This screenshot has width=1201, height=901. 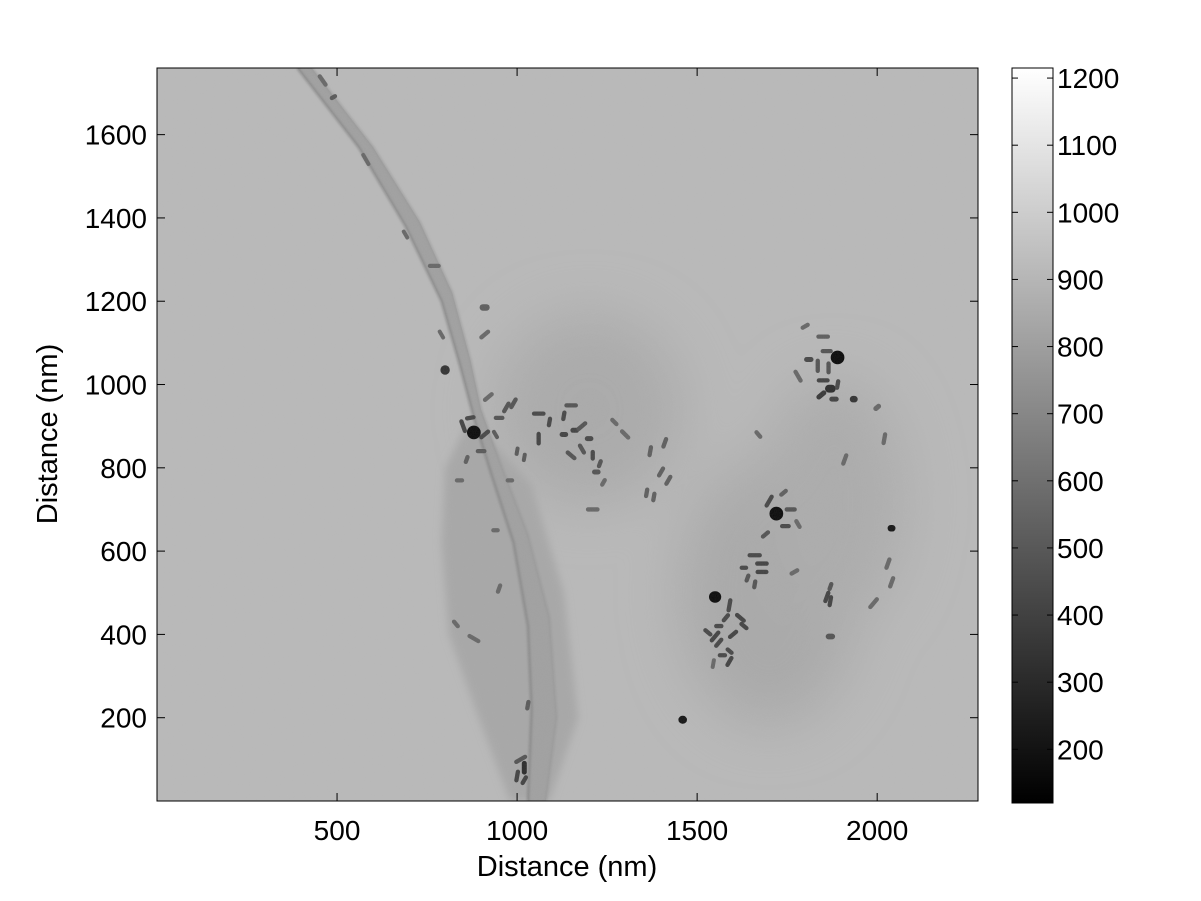 I want to click on x-tick-label: 1000, so click(x=517, y=830).